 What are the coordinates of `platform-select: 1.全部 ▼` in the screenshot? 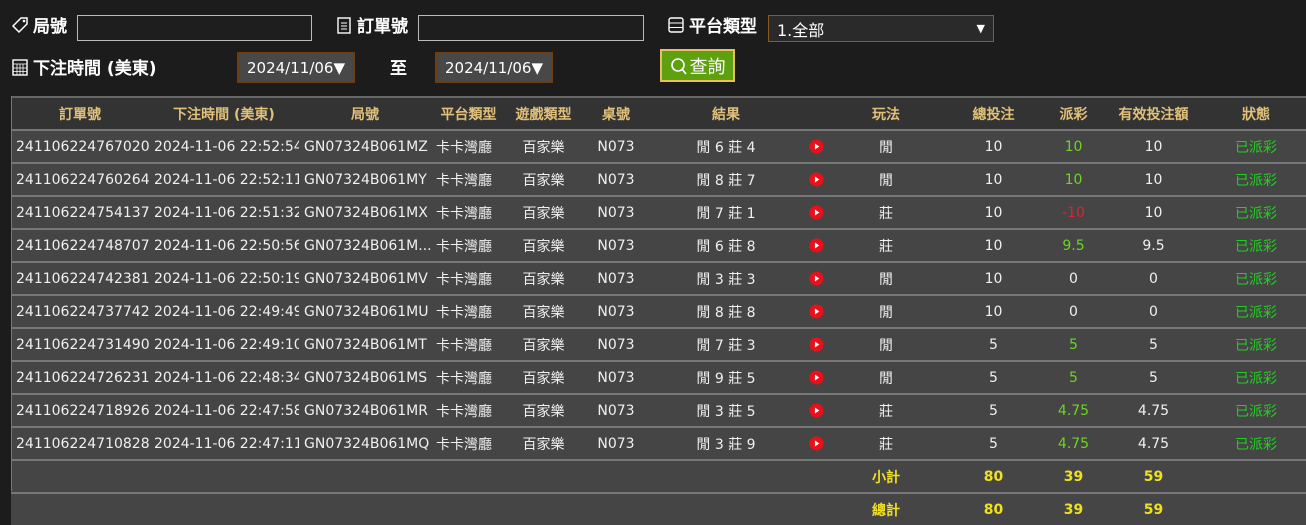 It's located at (881, 28).